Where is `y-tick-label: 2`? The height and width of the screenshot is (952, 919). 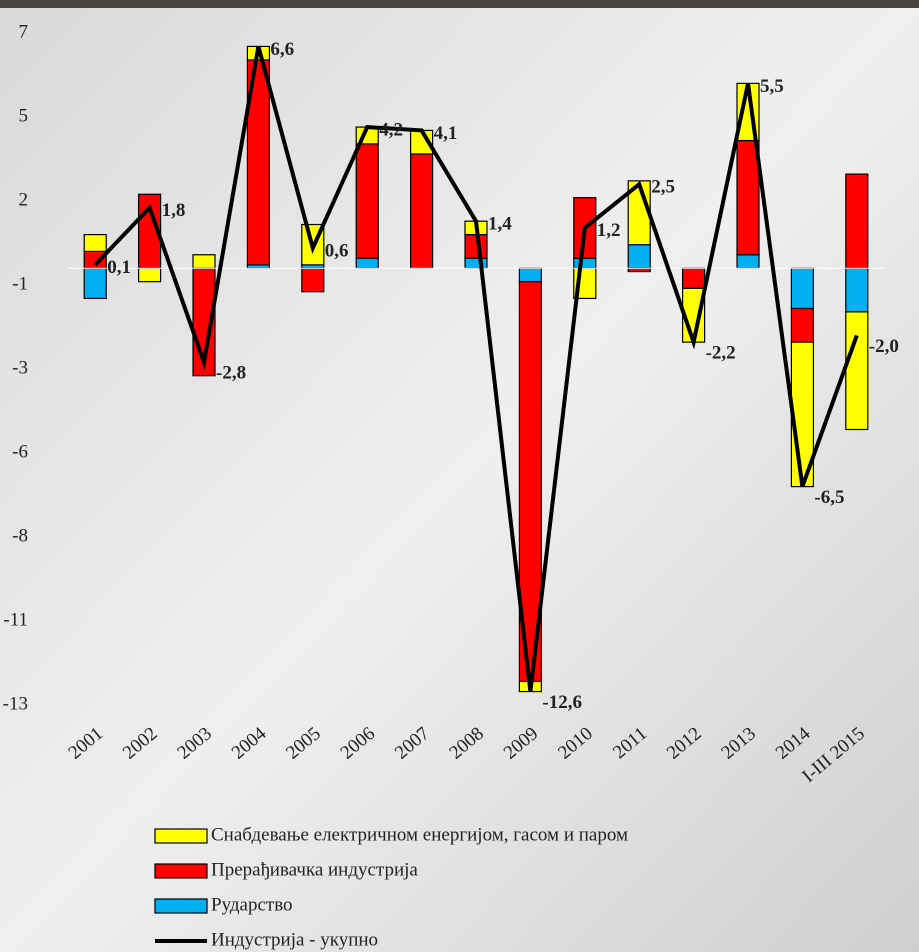 y-tick-label: 2 is located at coordinates (24, 199).